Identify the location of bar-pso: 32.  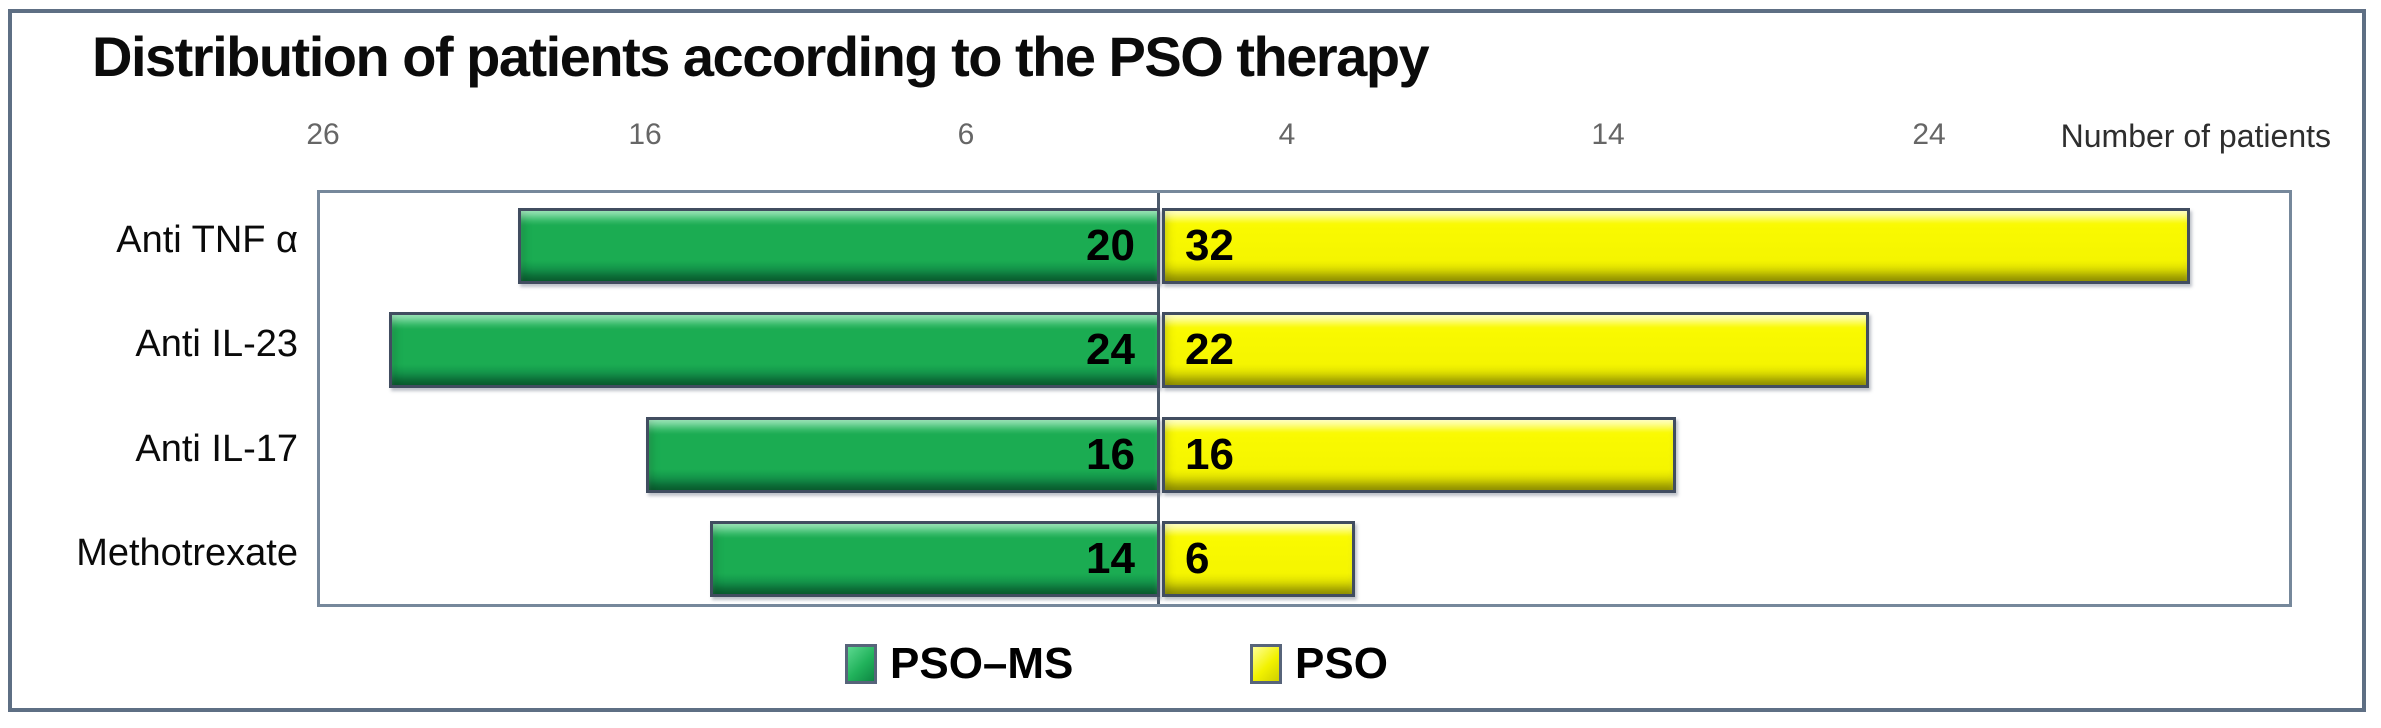
(1676, 246).